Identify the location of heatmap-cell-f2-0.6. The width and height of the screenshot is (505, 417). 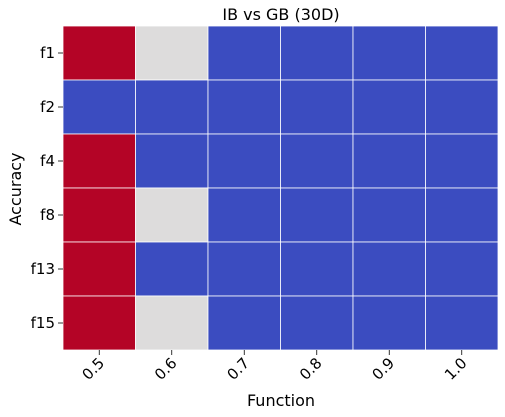
(172, 107).